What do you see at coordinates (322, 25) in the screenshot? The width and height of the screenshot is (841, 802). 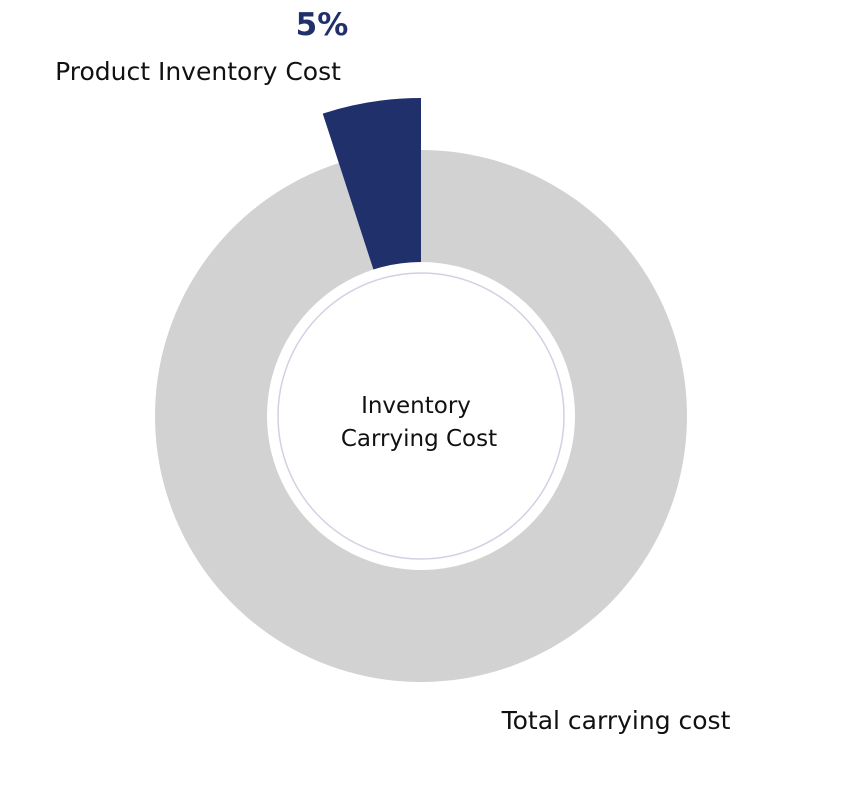 I see `slice-value-label: 5%` at bounding box center [322, 25].